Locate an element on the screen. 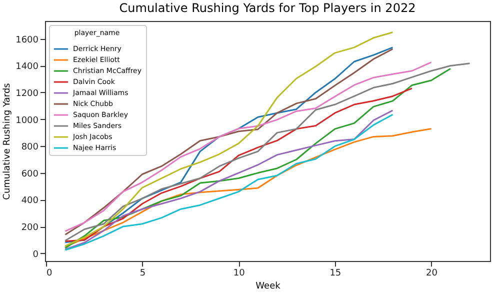 The width and height of the screenshot is (500, 300). y-tick-label: 400 is located at coordinates (30, 201).